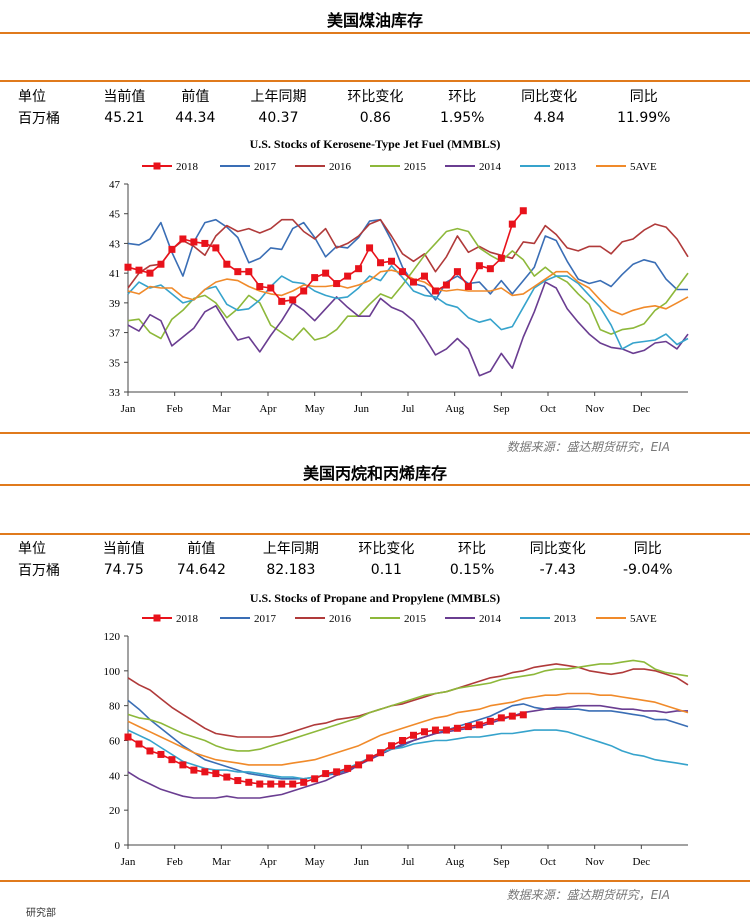 The width and height of the screenshot is (750, 919). What do you see at coordinates (594, 409) in the screenshot?
I see `x-tick-label: Nov` at bounding box center [594, 409].